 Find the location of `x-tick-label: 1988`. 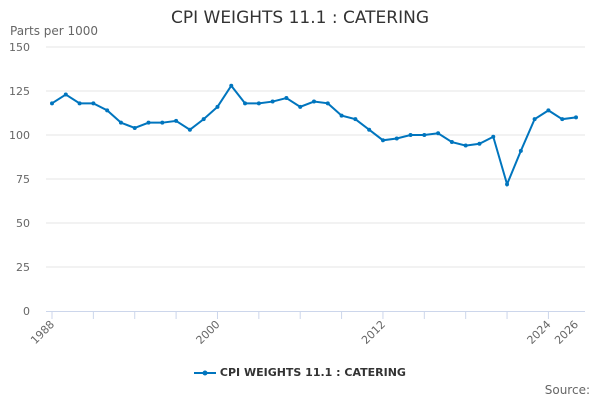

x-tick-label: 1988 is located at coordinates (42, 332).